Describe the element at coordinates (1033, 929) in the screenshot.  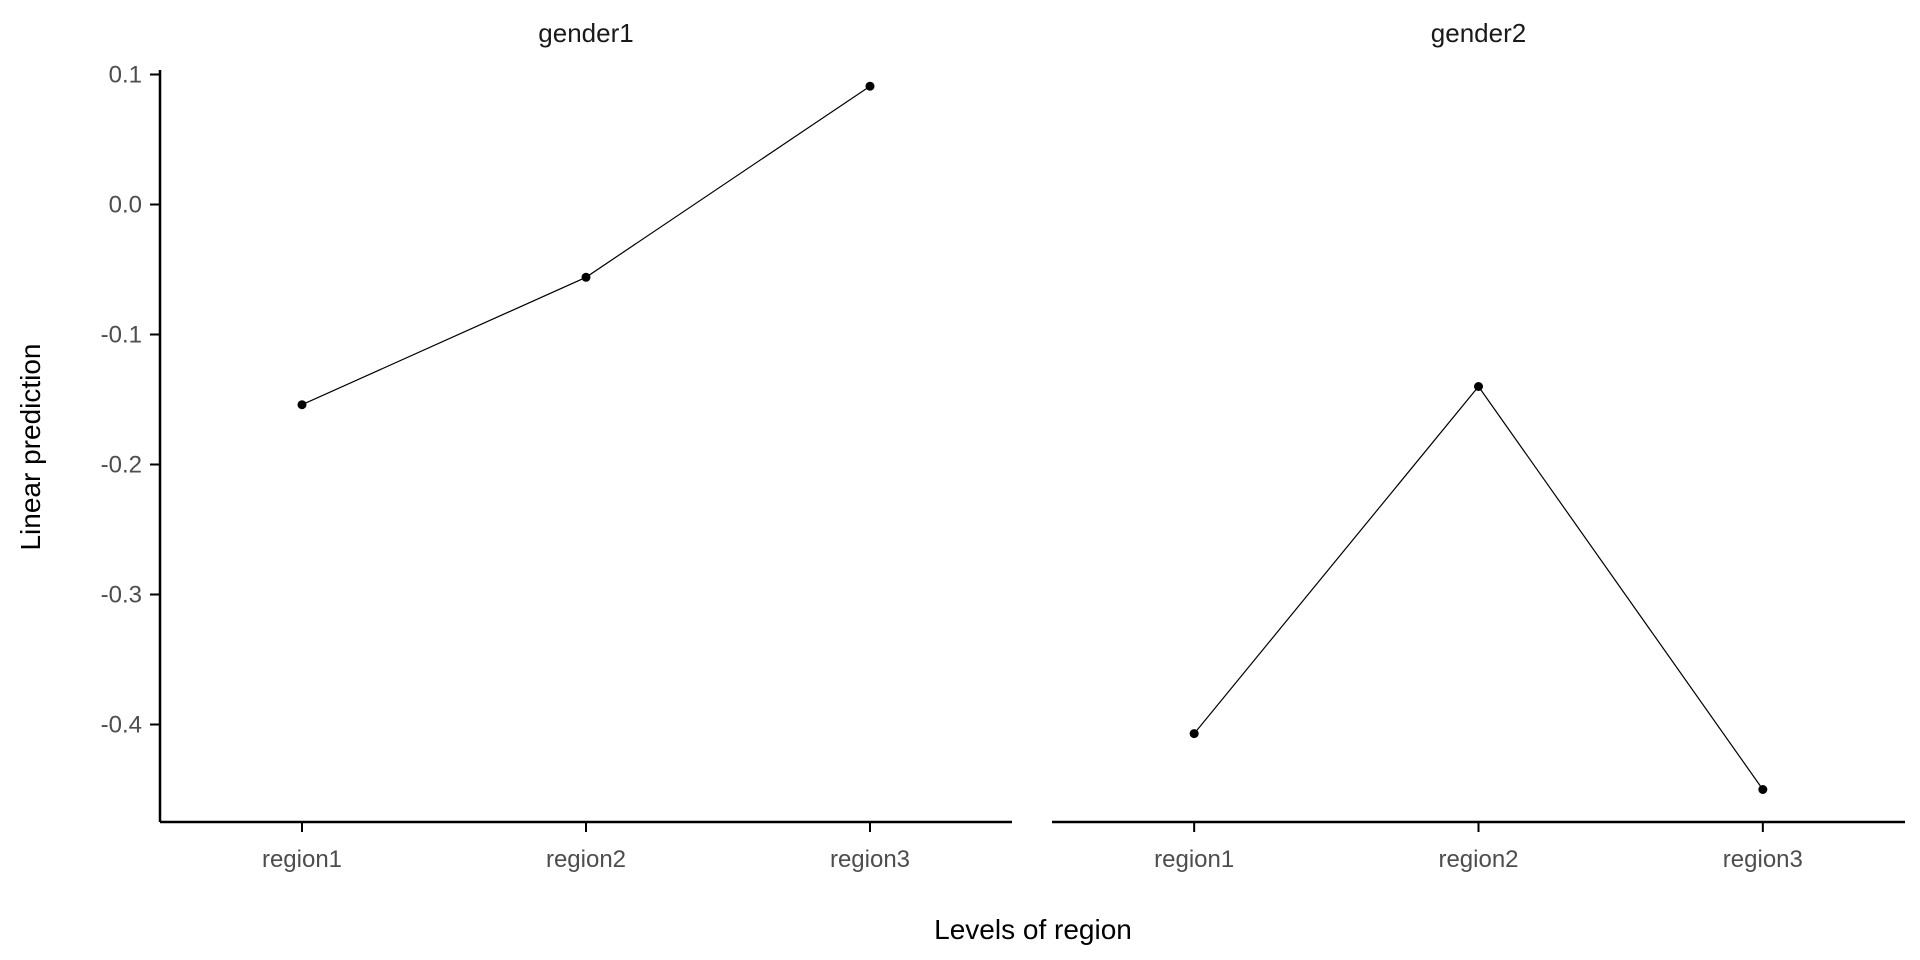
I see `x-axis-title: Levels of region` at that location.